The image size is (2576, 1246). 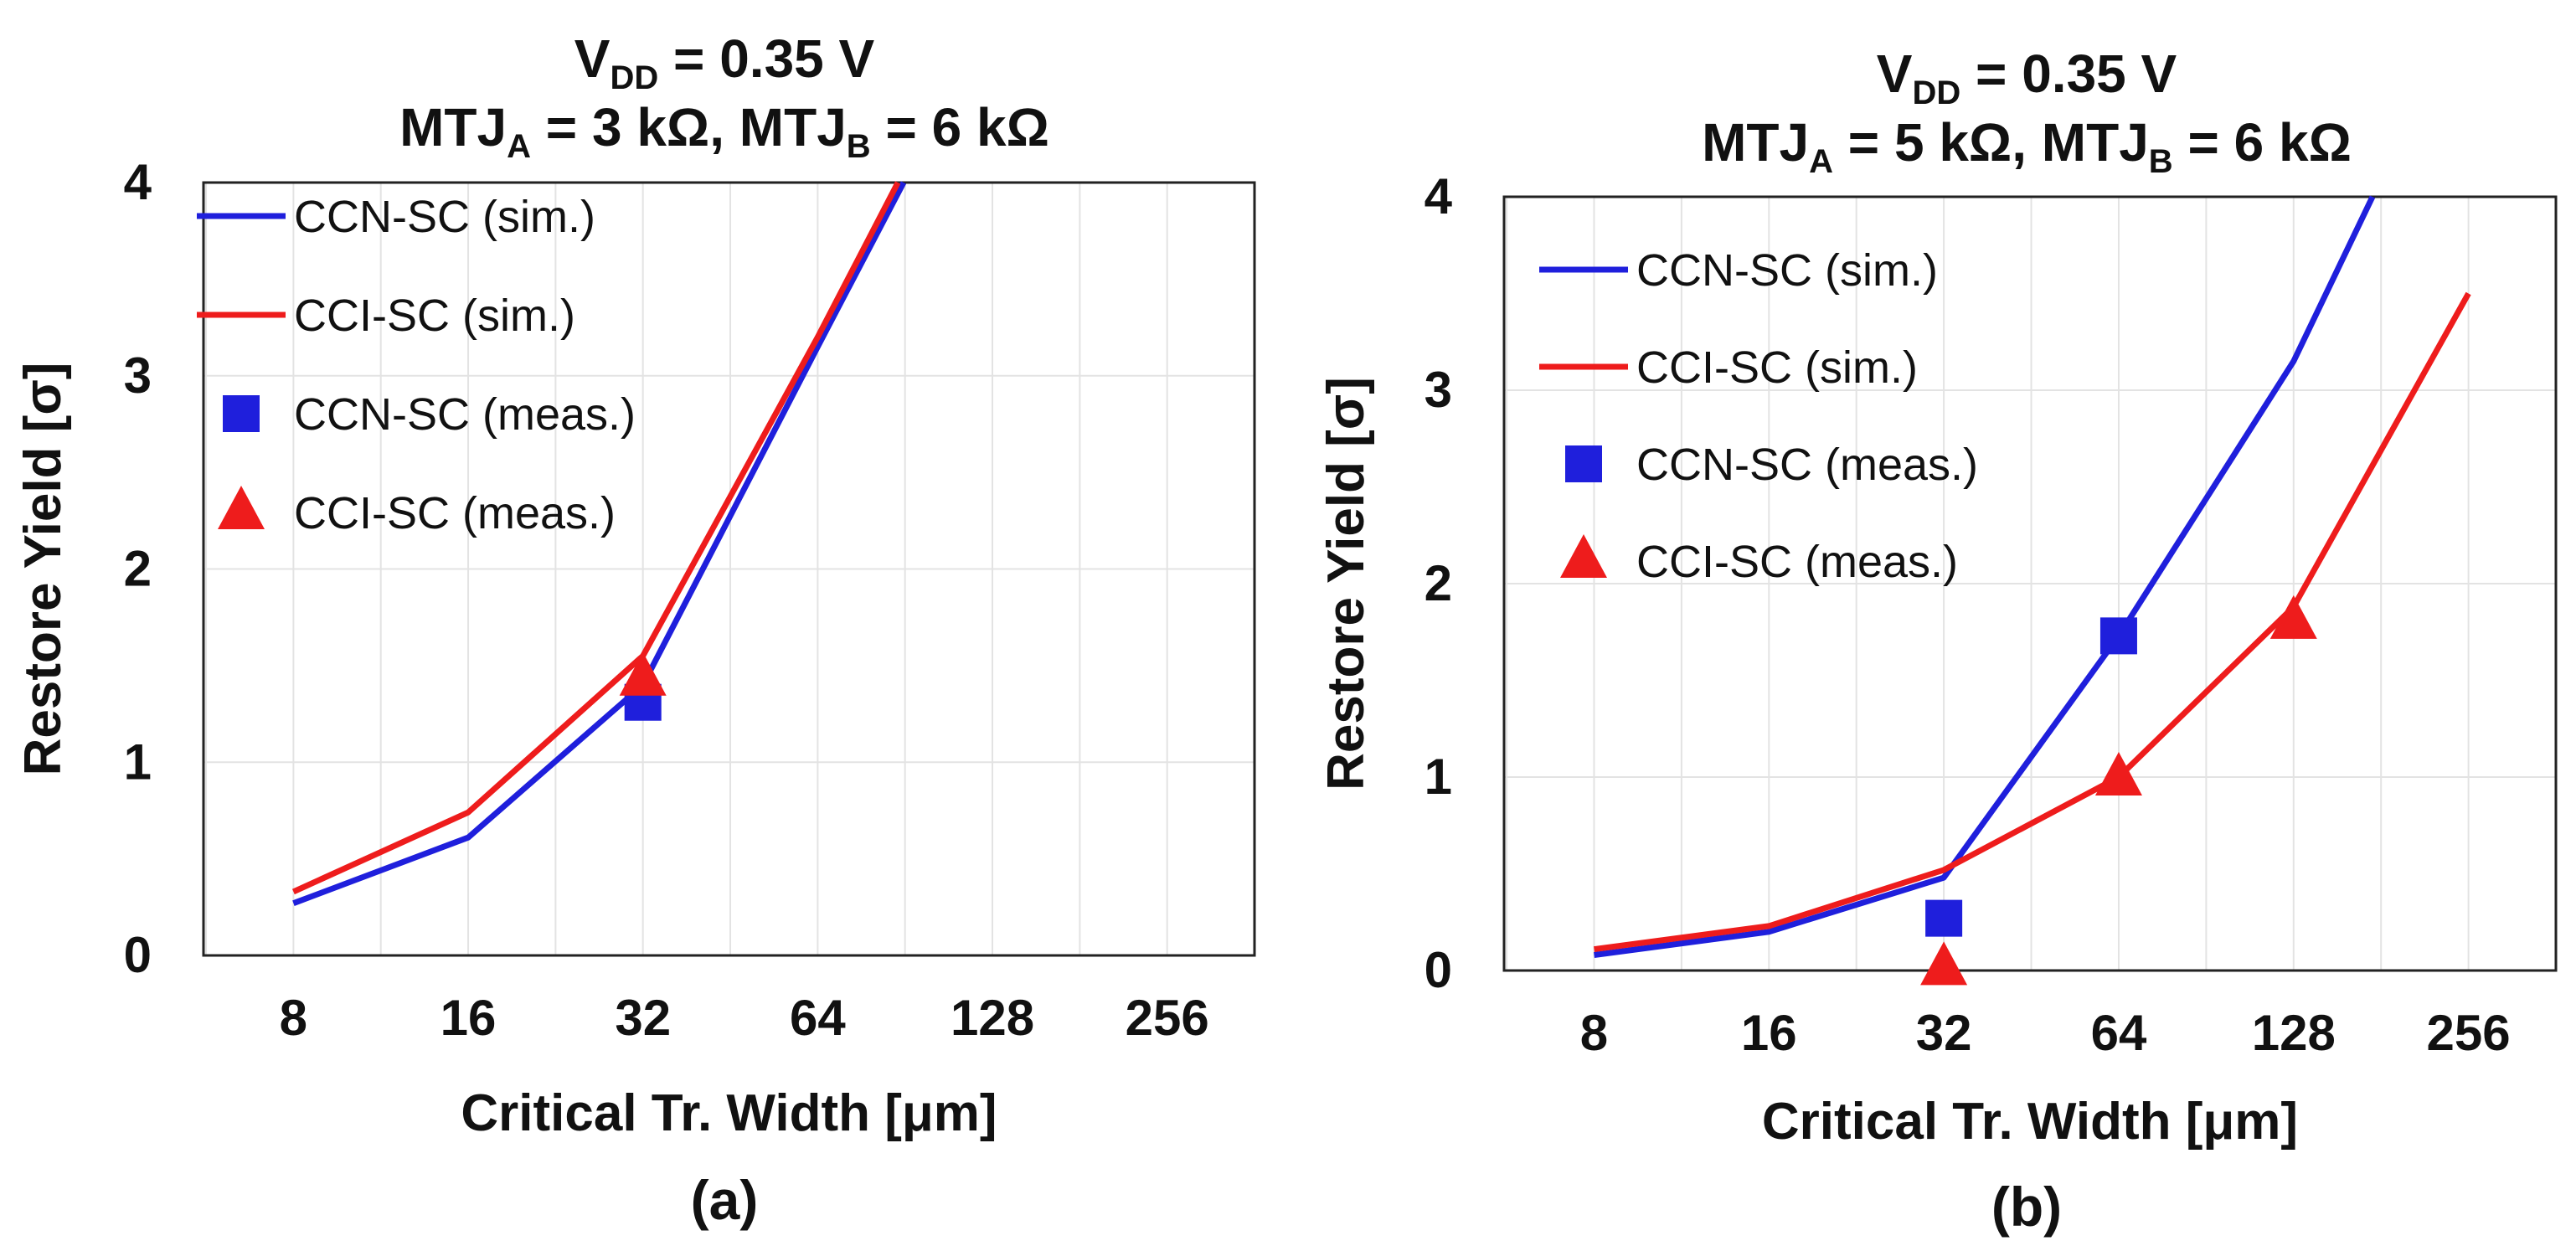 I want to click on panel-caption: (a), so click(x=725, y=1200).